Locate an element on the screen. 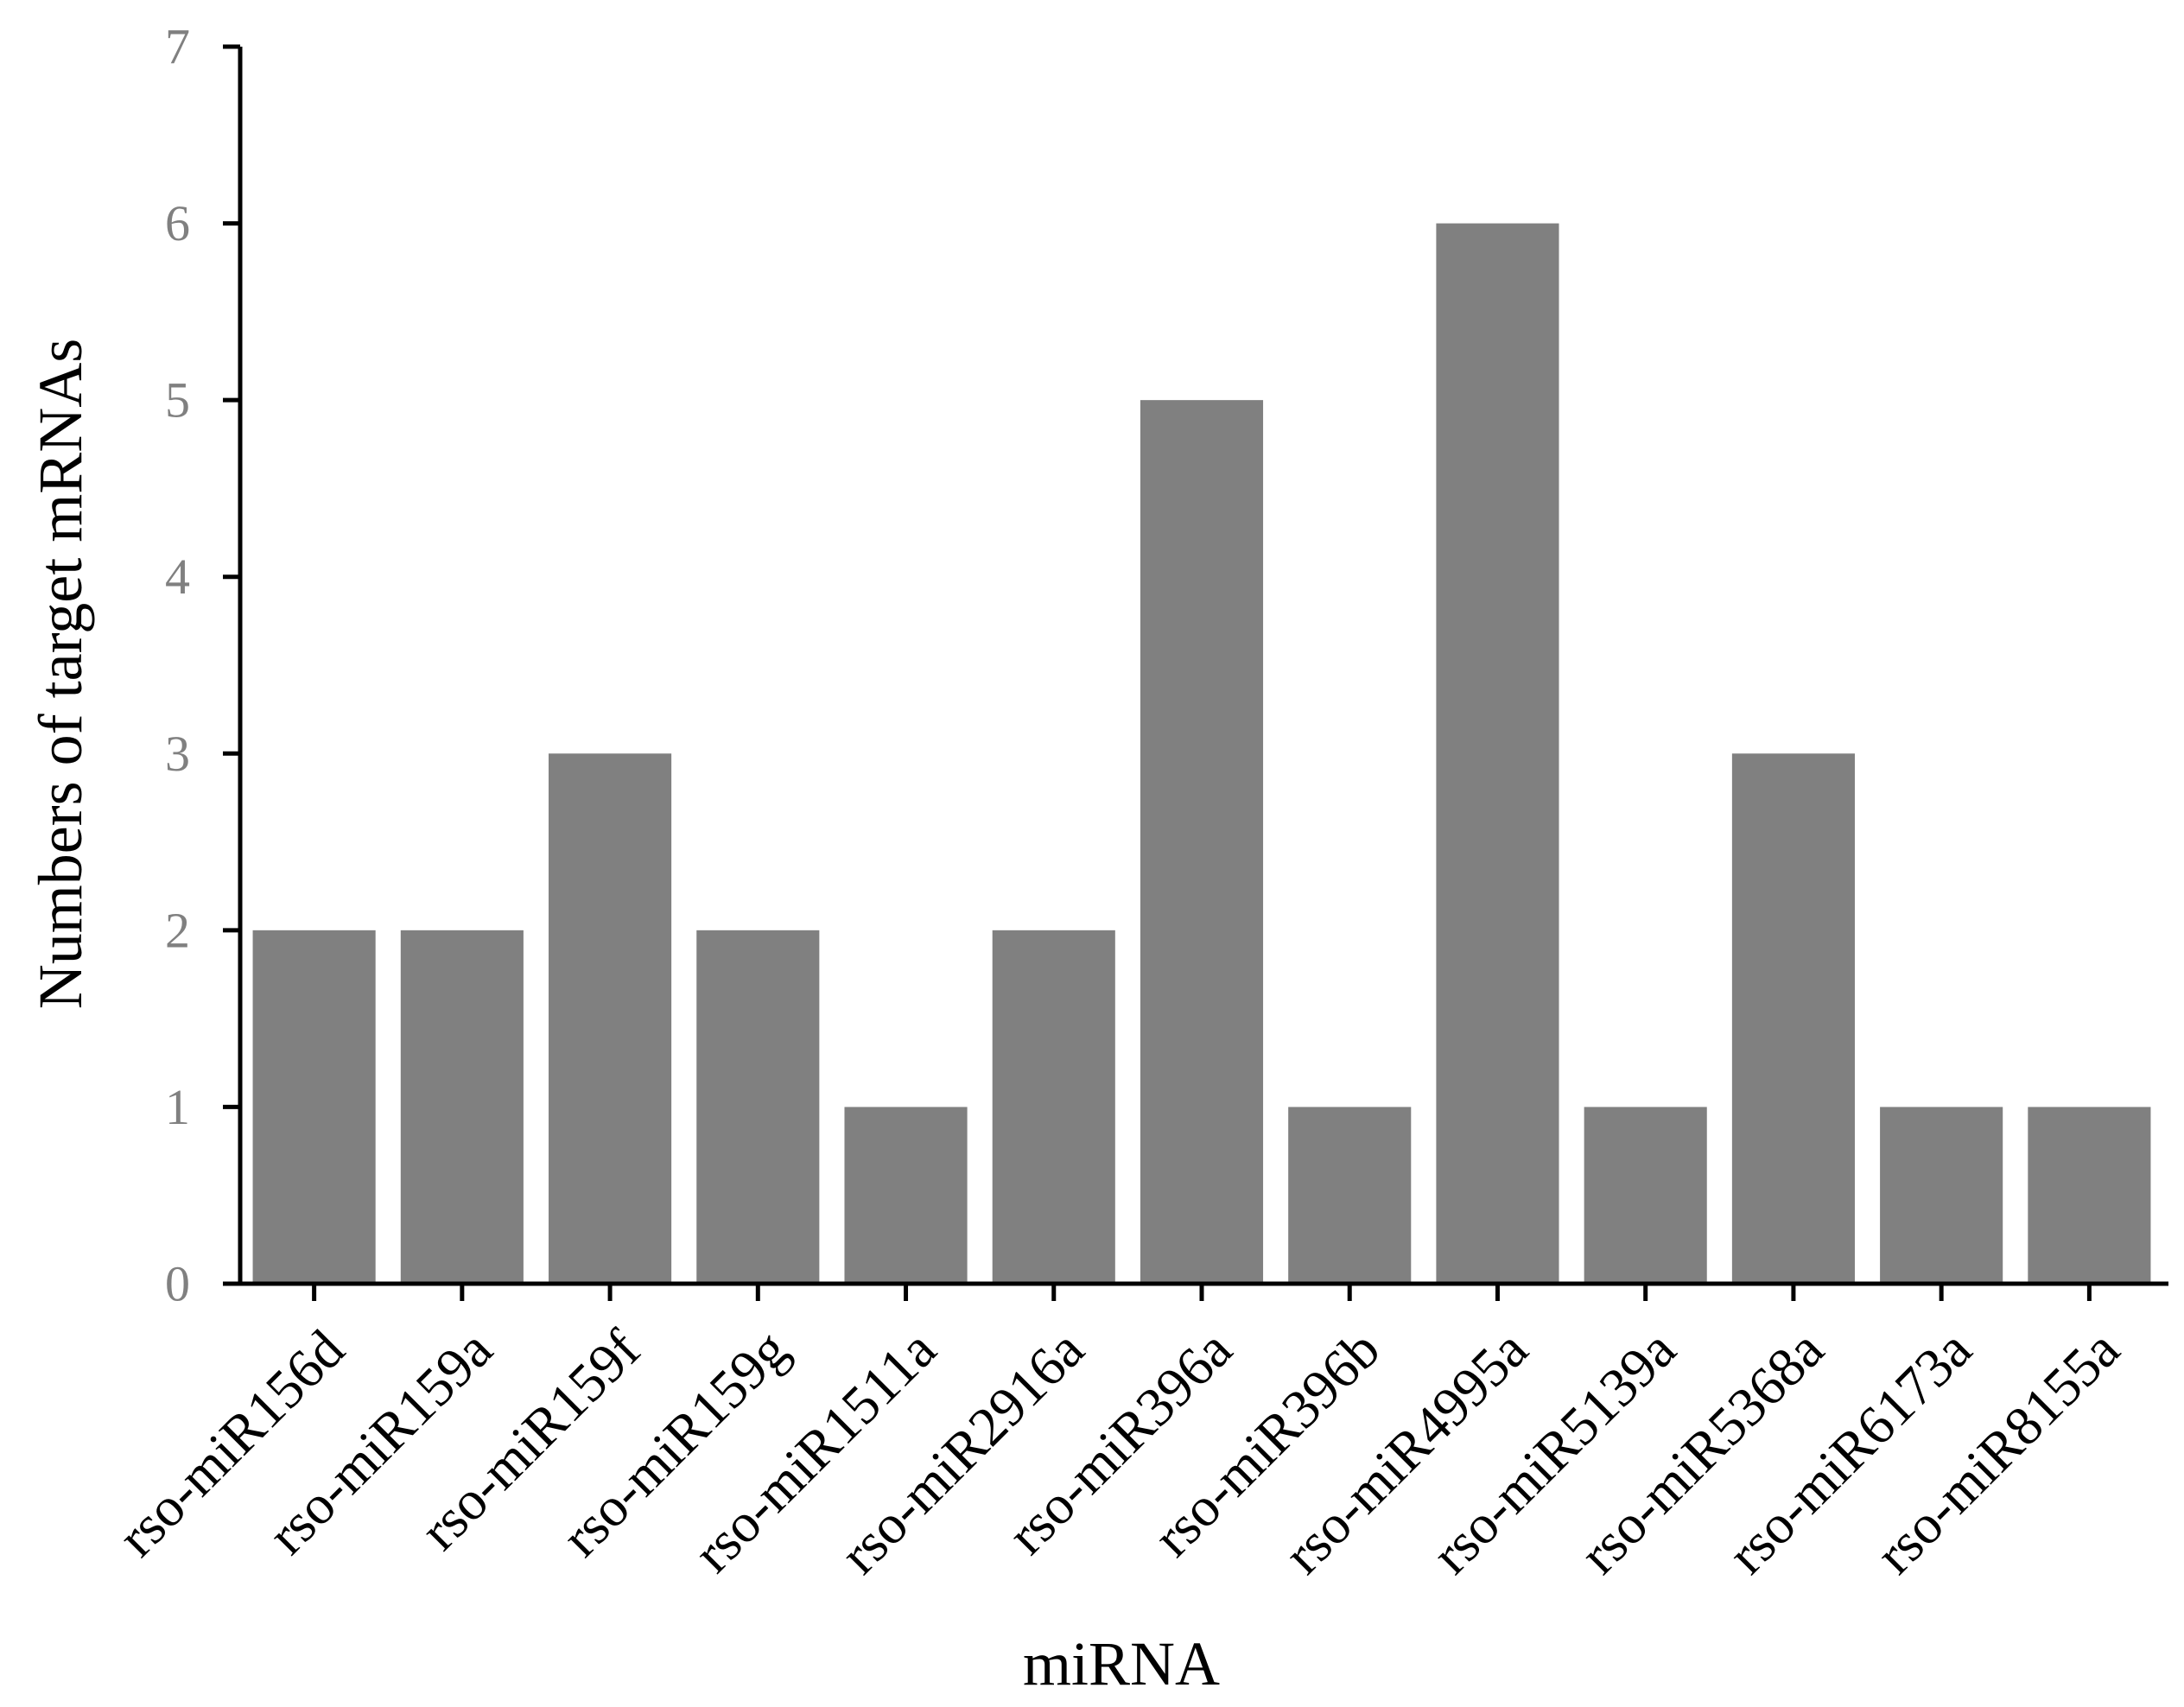  bar-rso-miR5368a is located at coordinates (1793, 1019).